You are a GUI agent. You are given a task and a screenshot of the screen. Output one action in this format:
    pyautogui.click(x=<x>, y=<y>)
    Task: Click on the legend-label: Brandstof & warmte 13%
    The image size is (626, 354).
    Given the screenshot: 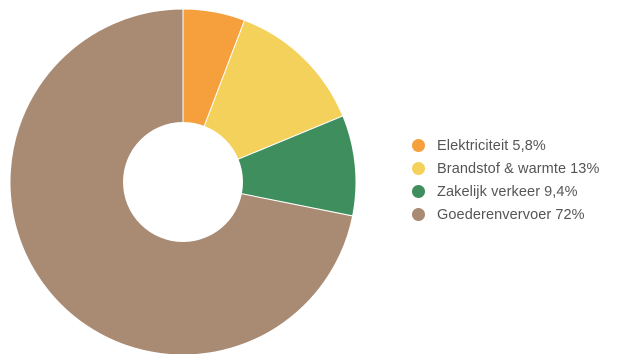 What is the action you would take?
    pyautogui.click(x=518, y=169)
    